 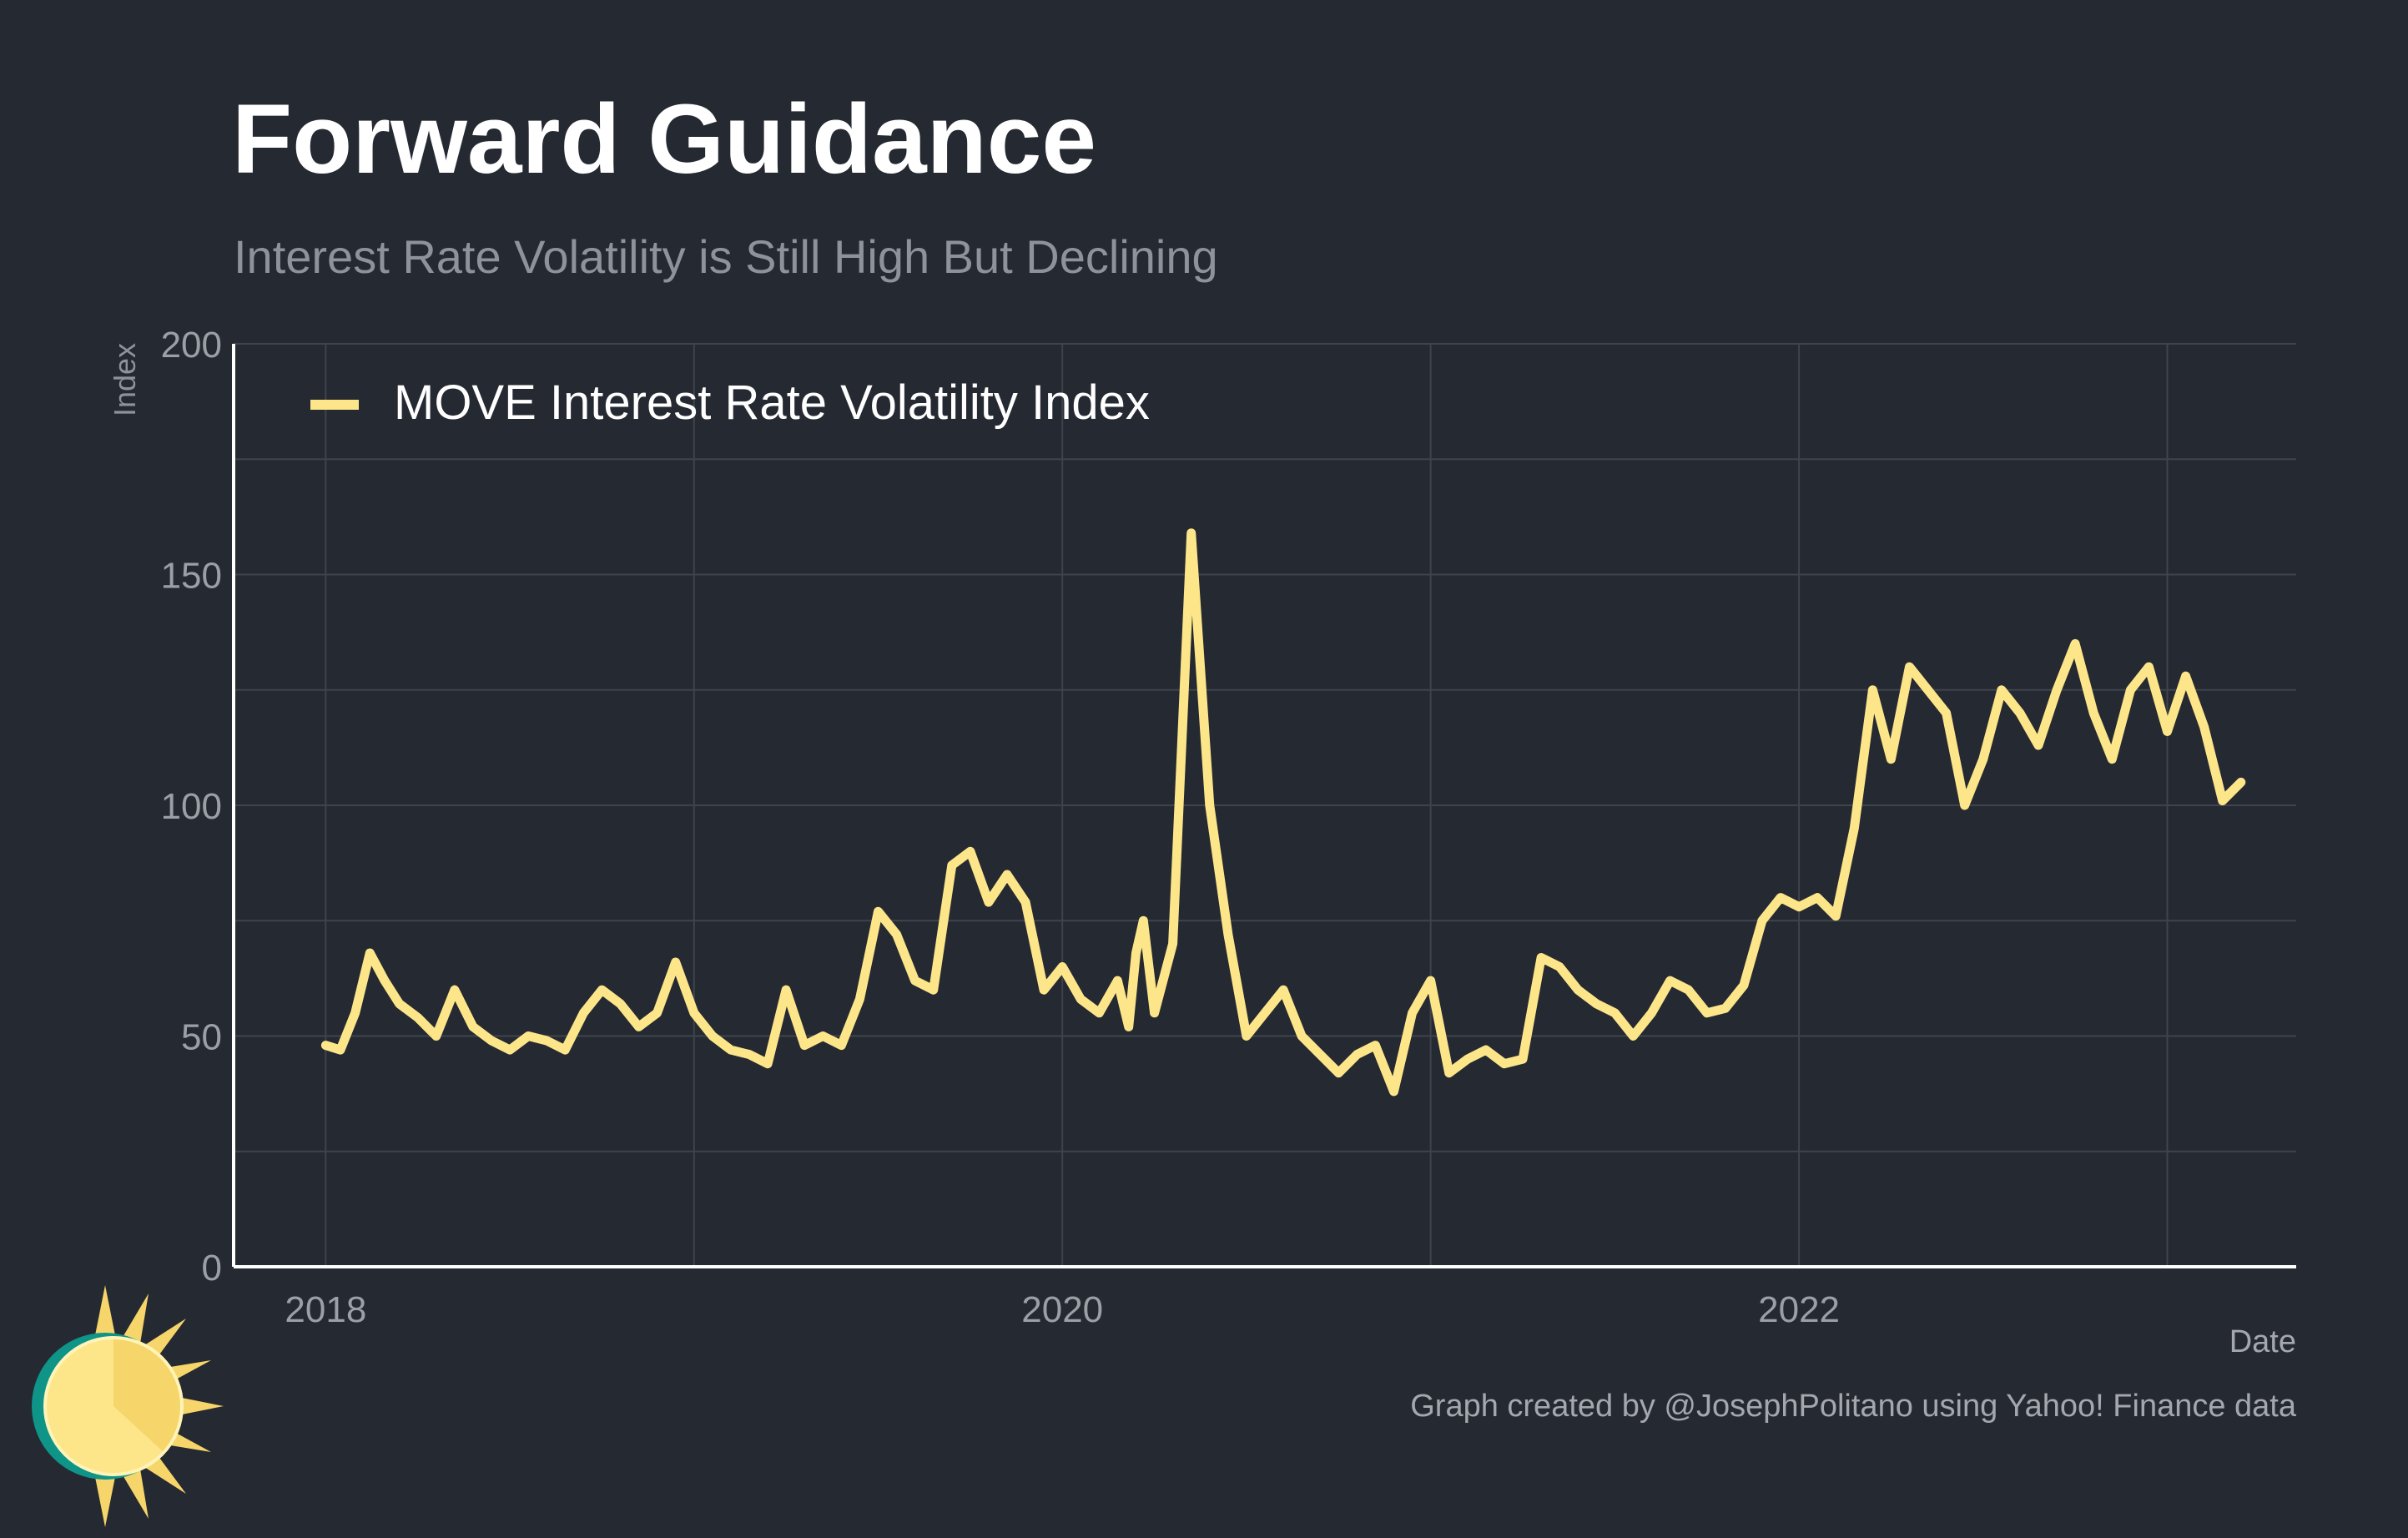 What do you see at coordinates (125, 379) in the screenshot?
I see `y-axis-label: Index` at bounding box center [125, 379].